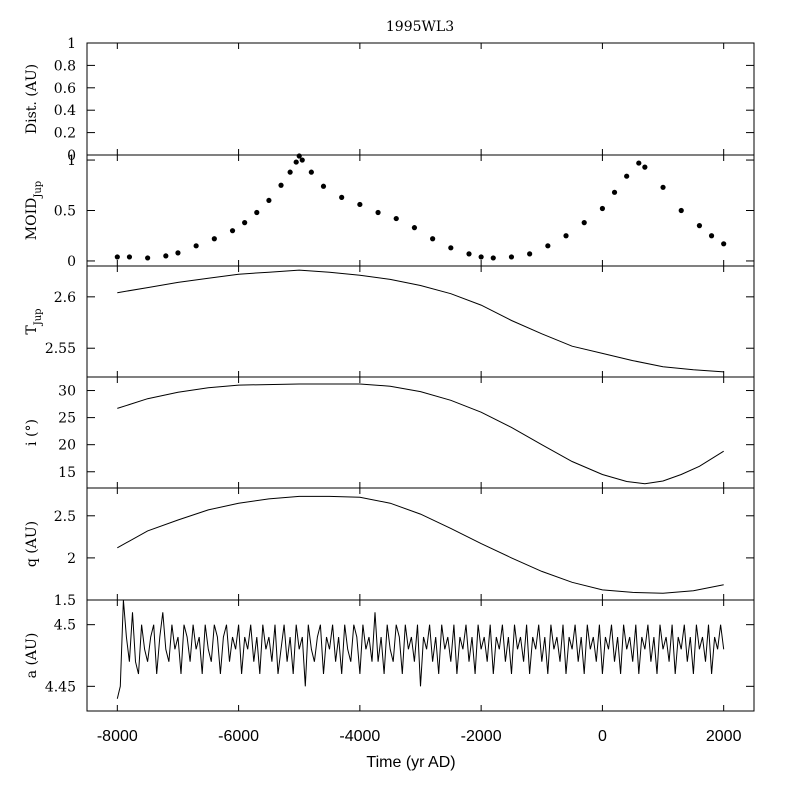  What do you see at coordinates (359, 736) in the screenshot?
I see `x-tick-label: -4000` at bounding box center [359, 736].